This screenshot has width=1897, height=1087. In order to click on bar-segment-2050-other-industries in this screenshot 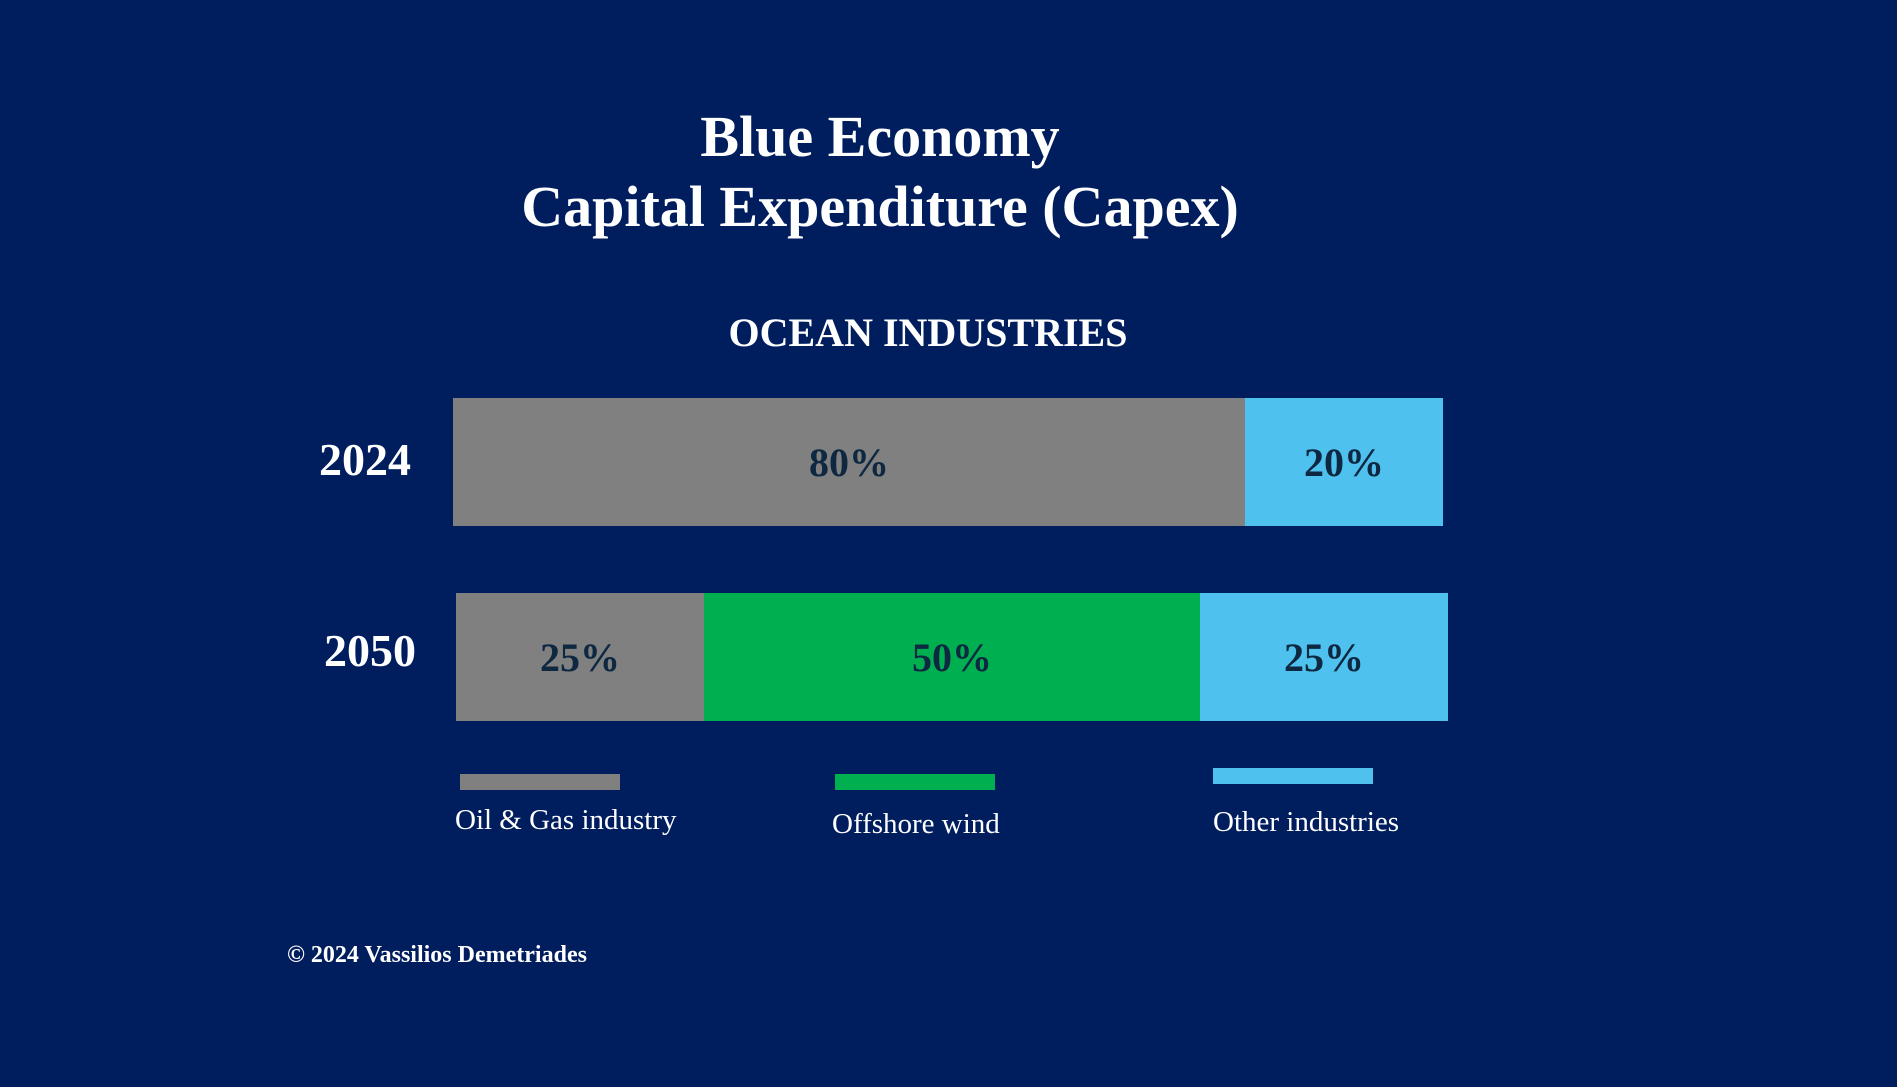, I will do `click(1324, 657)`.